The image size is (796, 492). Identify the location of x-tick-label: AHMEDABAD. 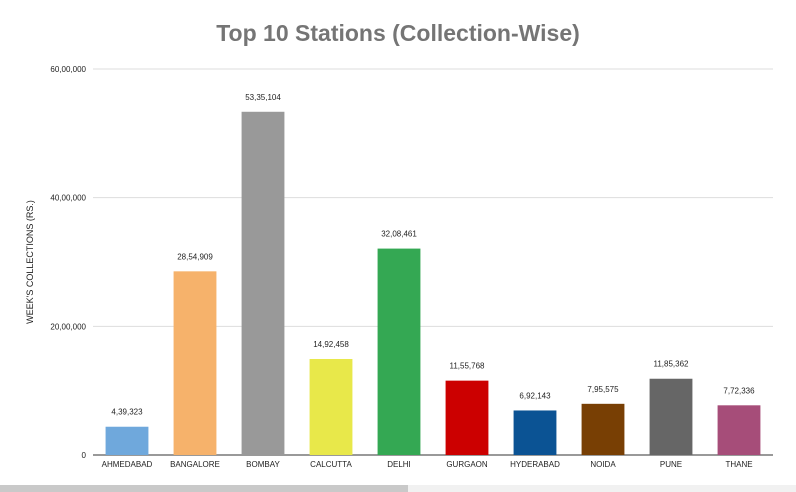
(127, 464).